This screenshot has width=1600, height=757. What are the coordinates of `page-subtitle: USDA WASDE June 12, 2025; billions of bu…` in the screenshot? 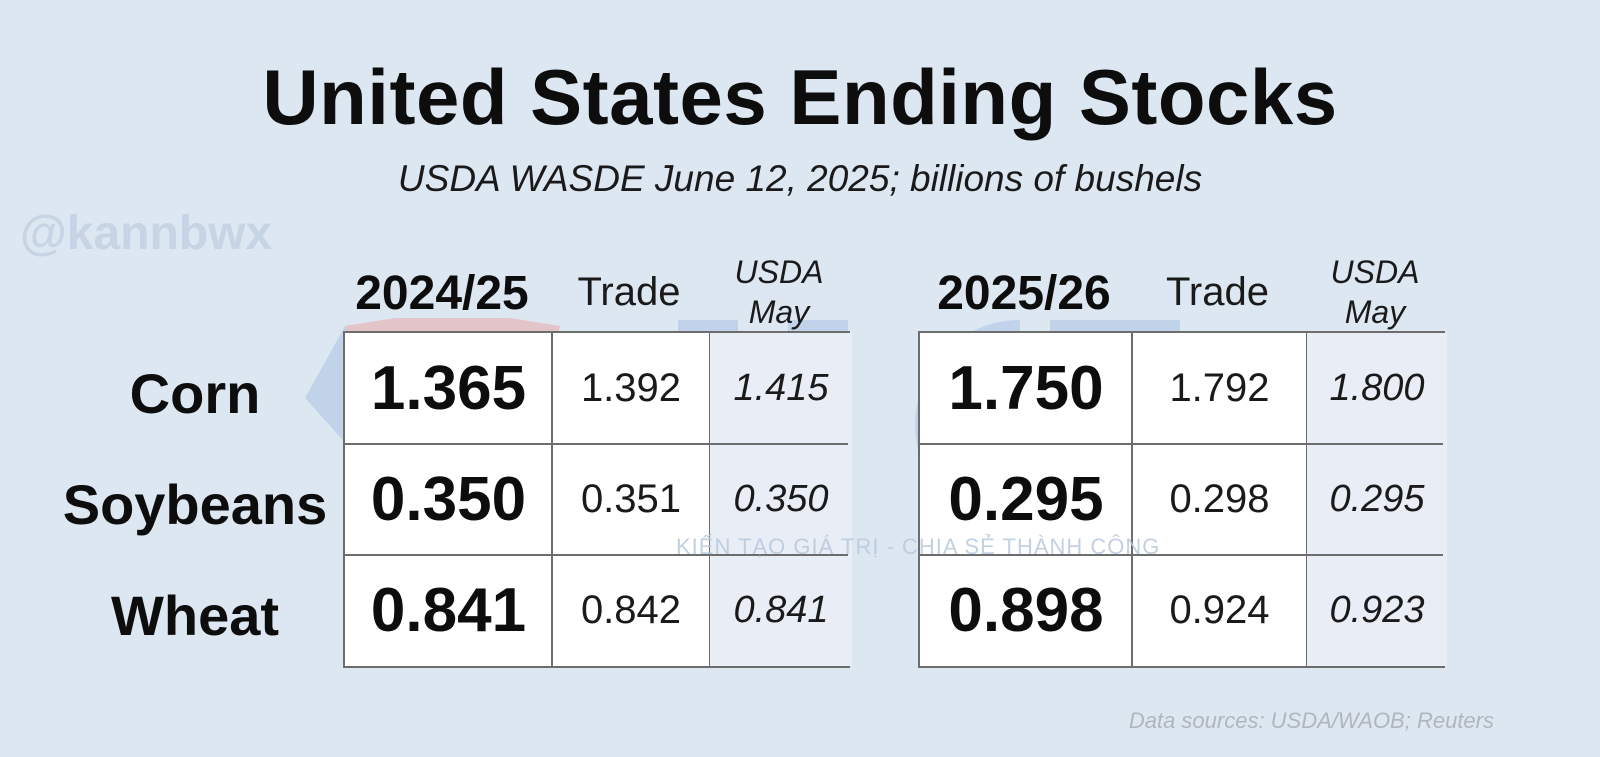 It's located at (800, 178).